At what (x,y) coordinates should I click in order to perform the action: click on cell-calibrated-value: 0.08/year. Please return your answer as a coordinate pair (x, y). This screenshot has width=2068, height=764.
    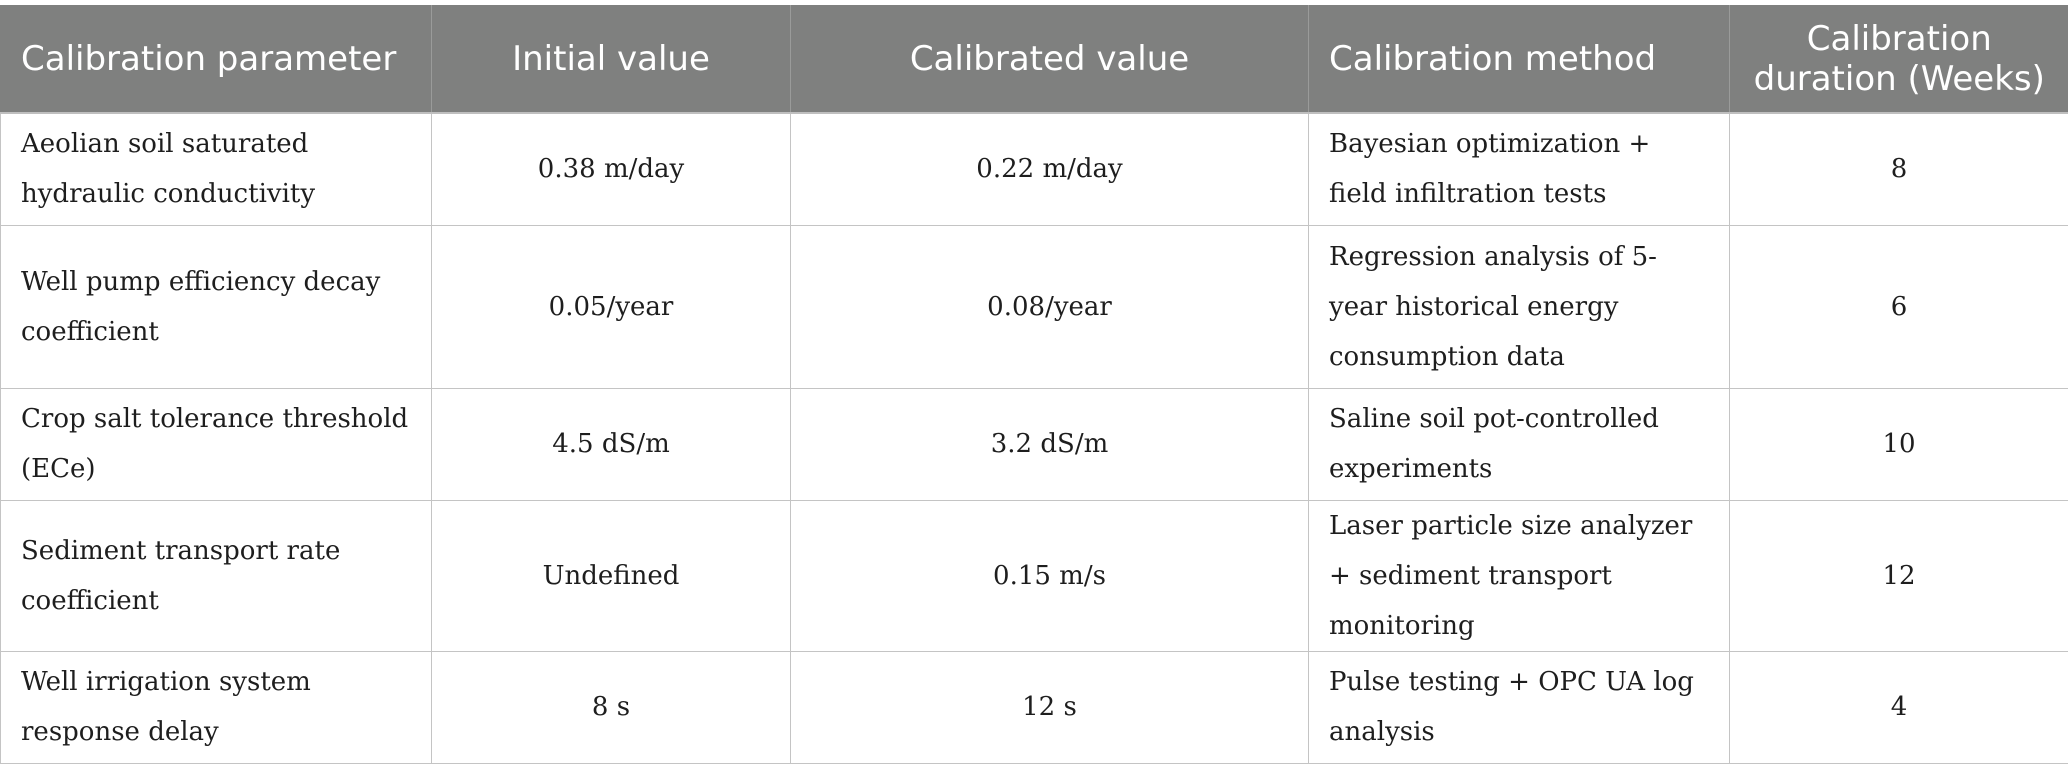
    Looking at the image, I should click on (1050, 306).